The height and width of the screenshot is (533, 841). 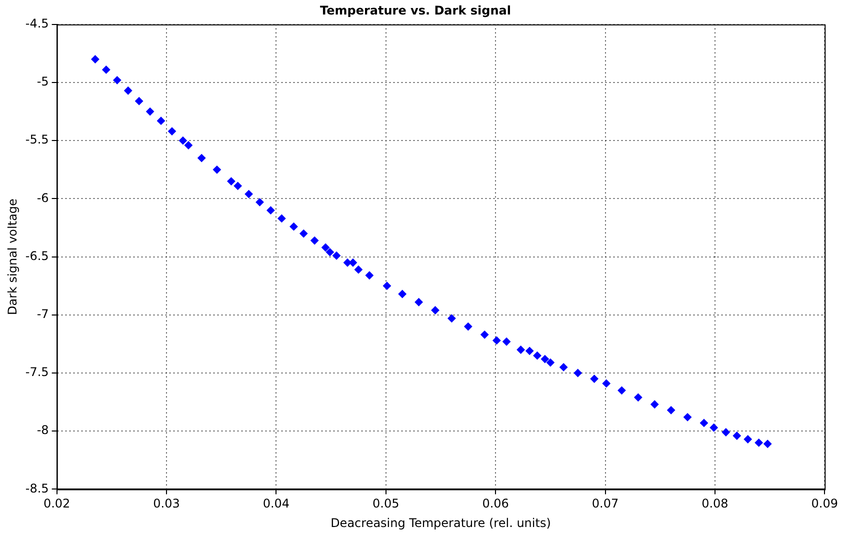 What do you see at coordinates (605, 503) in the screenshot?
I see `x-tick-label: 0.07` at bounding box center [605, 503].